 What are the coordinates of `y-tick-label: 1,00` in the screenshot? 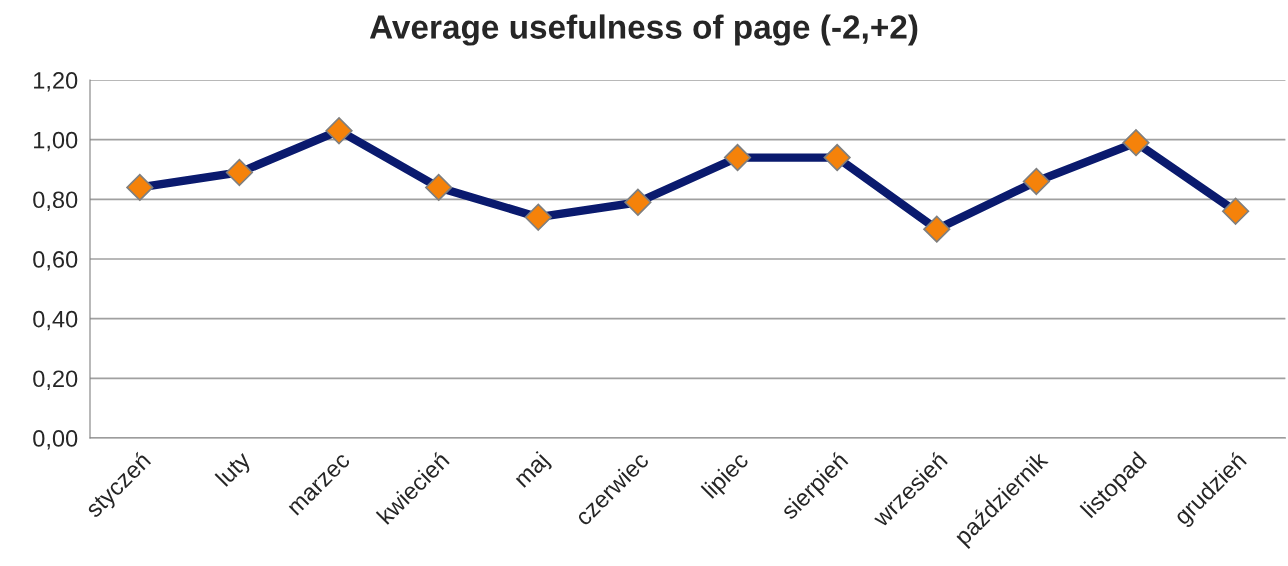 It's located at (56, 141).